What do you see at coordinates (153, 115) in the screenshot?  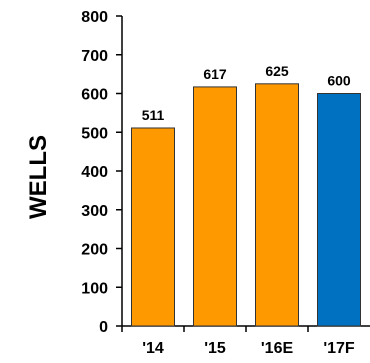 I see `bar-data-label-1: 511` at bounding box center [153, 115].